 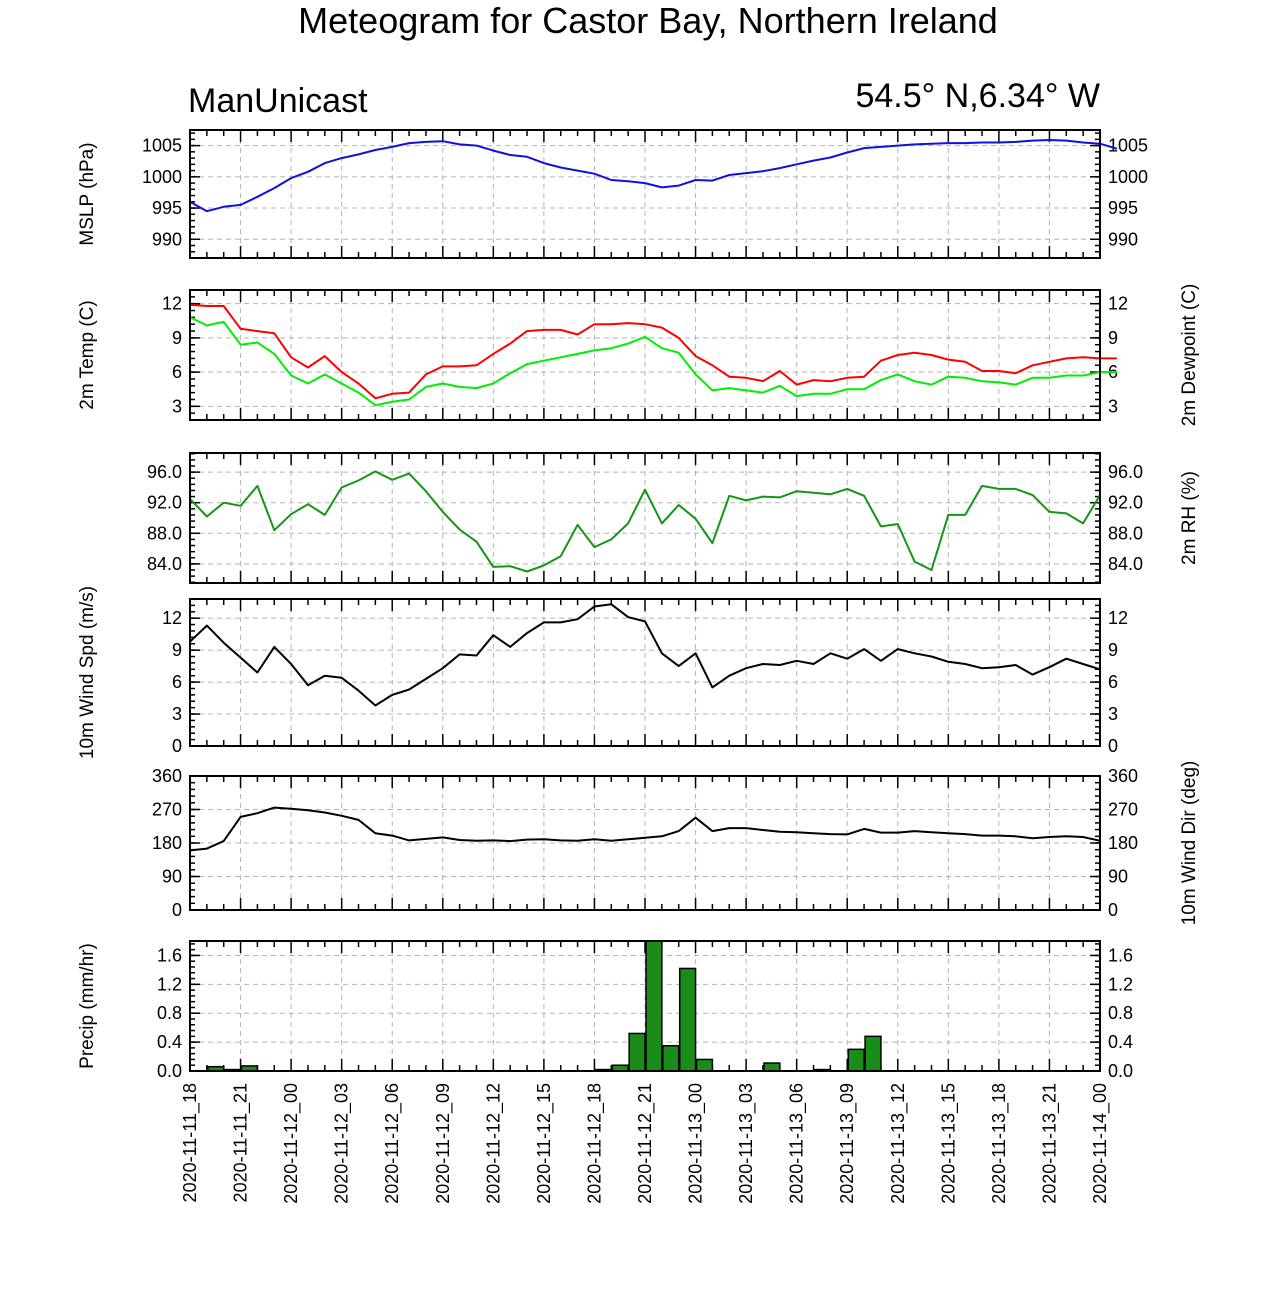 I want to click on y-tick-label: 84.0, so click(x=164, y=564).